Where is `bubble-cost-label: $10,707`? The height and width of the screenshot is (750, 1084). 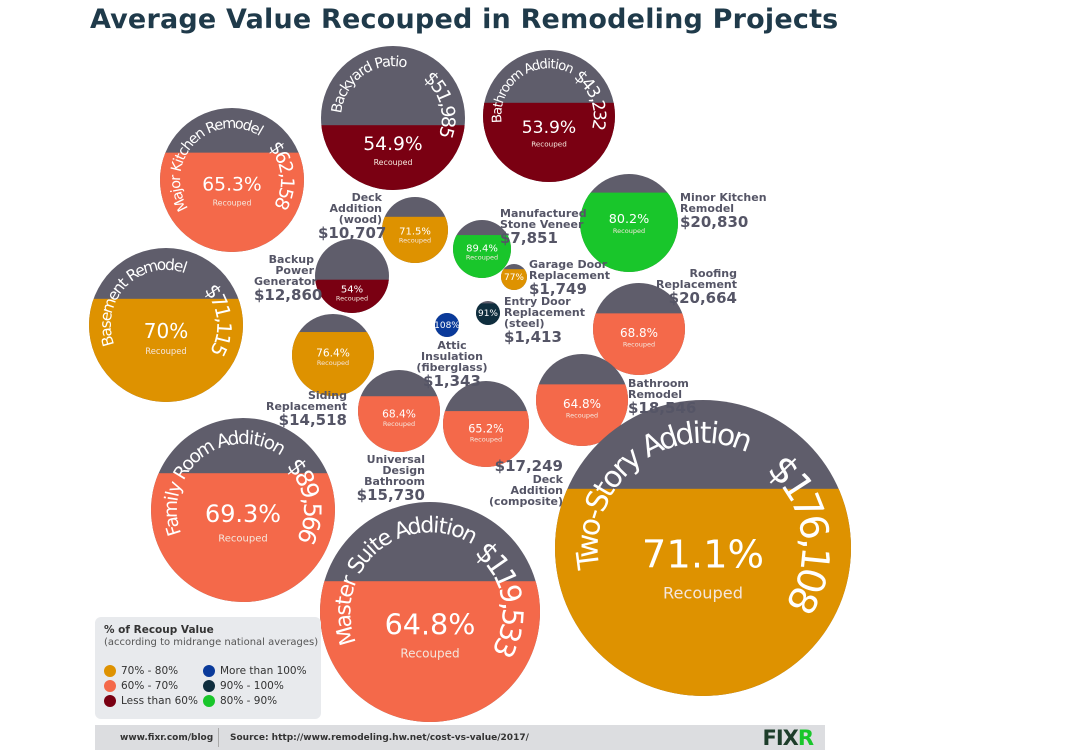 bubble-cost-label: $10,707 is located at coordinates (352, 233).